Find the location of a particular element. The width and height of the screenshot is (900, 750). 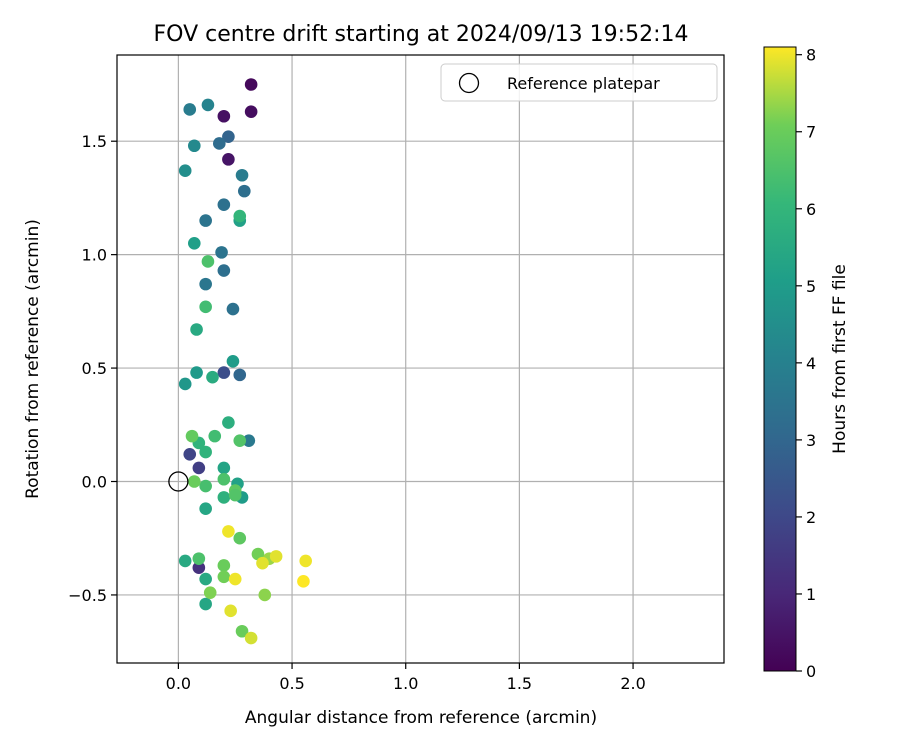

y-axis-label: Rotation from reference (arcmin) is located at coordinates (33, 359).